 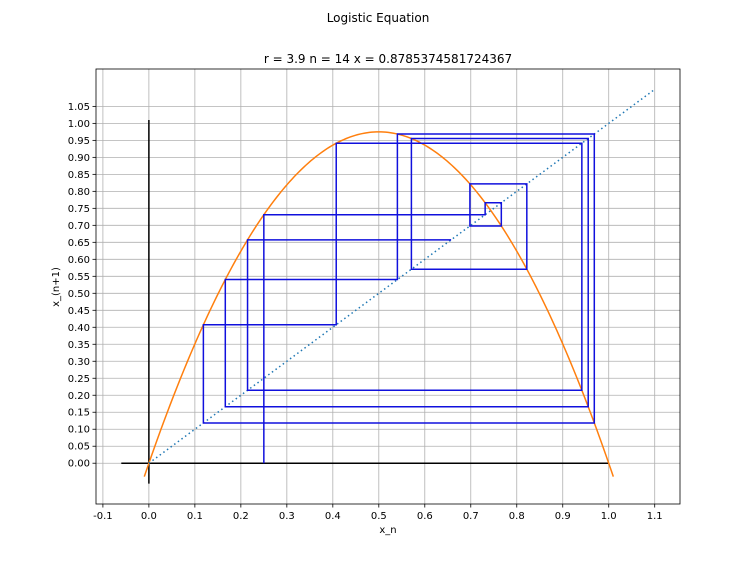 I want to click on y-tick-label: 0.45, so click(x=79, y=311).